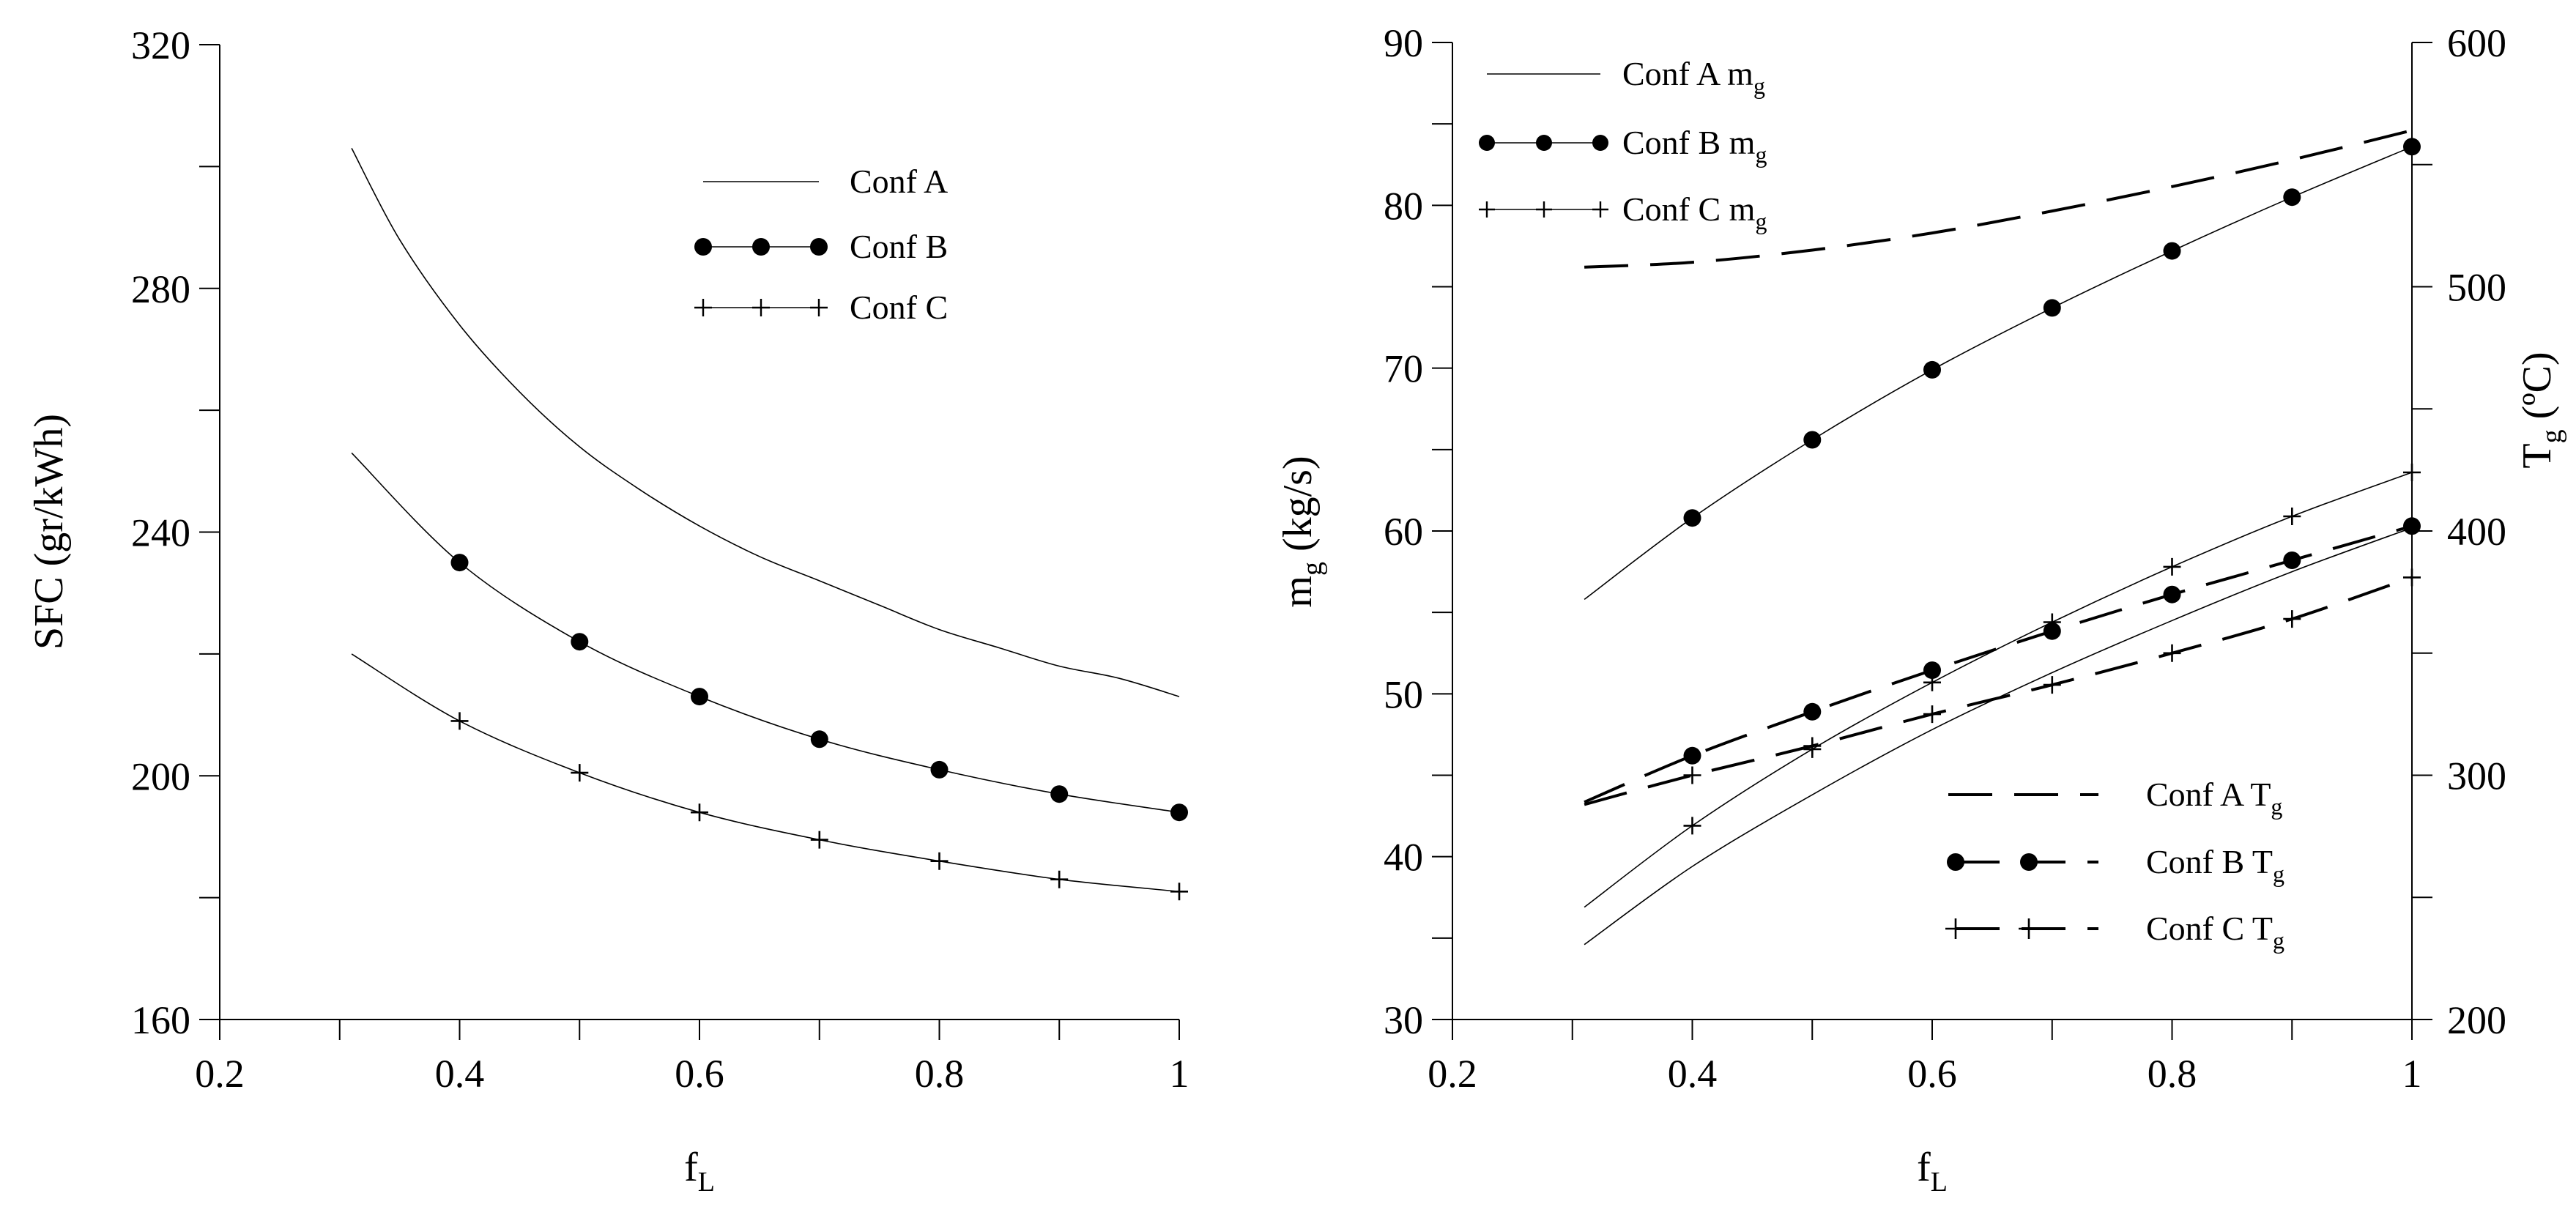 The width and height of the screenshot is (2576, 1207). Describe the element at coordinates (940, 1074) in the screenshot. I see `left-x-tick-label: 0.8` at that location.